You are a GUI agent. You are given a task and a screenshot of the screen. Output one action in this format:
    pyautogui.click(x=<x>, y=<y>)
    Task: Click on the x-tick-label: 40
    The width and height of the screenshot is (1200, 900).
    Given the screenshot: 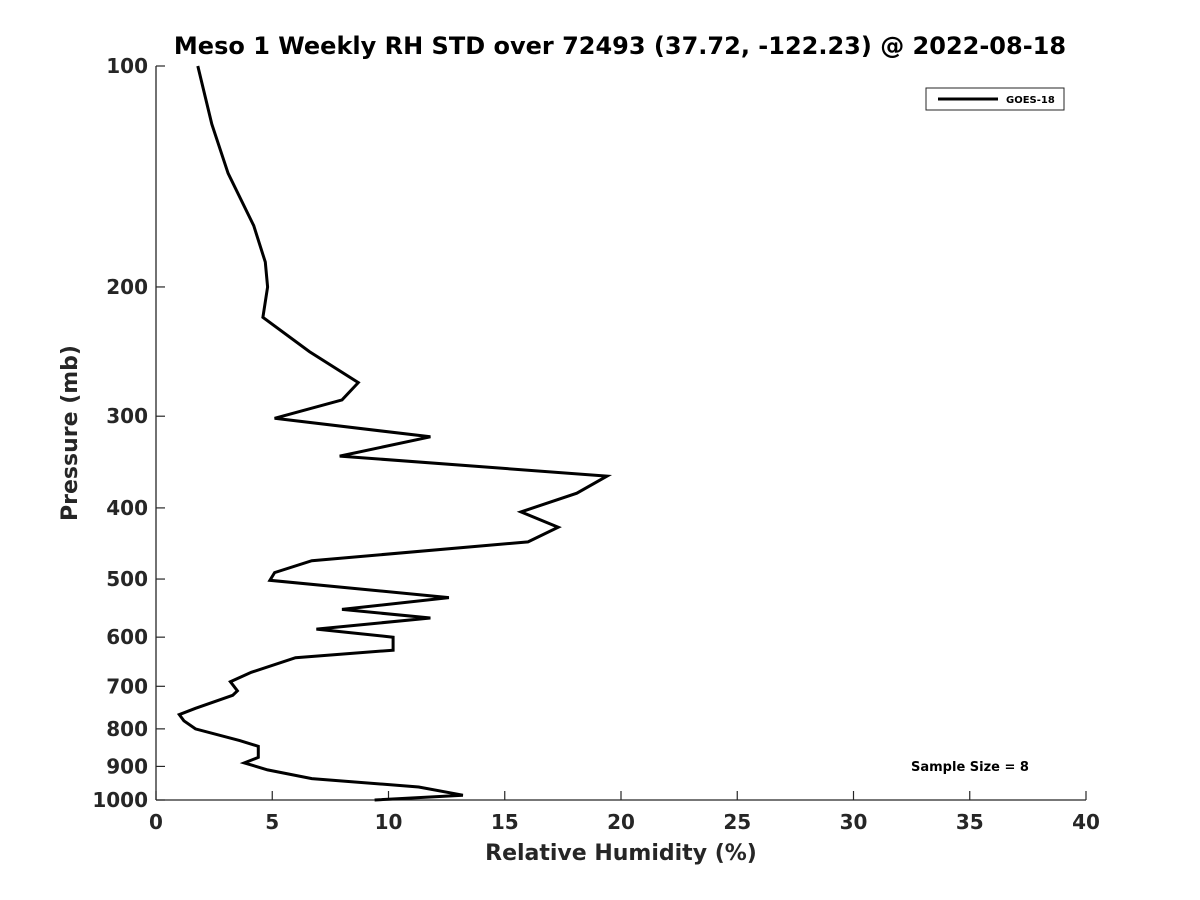 What is the action you would take?
    pyautogui.click(x=1086, y=822)
    